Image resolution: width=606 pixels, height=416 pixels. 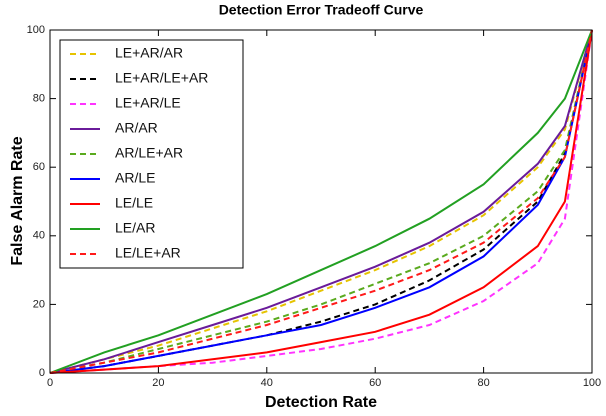 I want to click on x-tick-label: 80, so click(x=483, y=383).